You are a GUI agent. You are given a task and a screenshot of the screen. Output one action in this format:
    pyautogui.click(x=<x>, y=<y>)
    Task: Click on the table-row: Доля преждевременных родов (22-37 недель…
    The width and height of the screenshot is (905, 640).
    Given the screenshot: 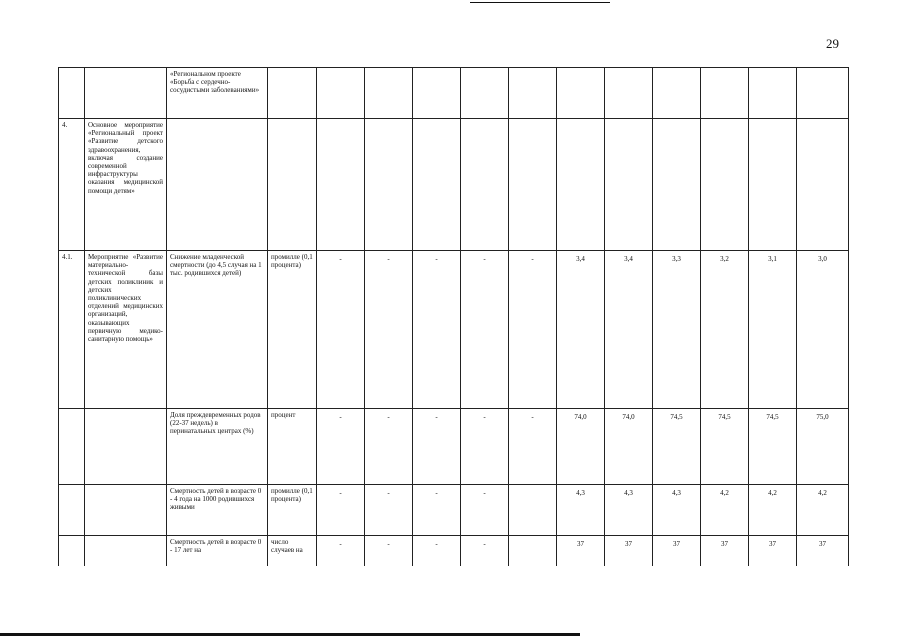 What is the action you would take?
    pyautogui.click(x=453, y=446)
    